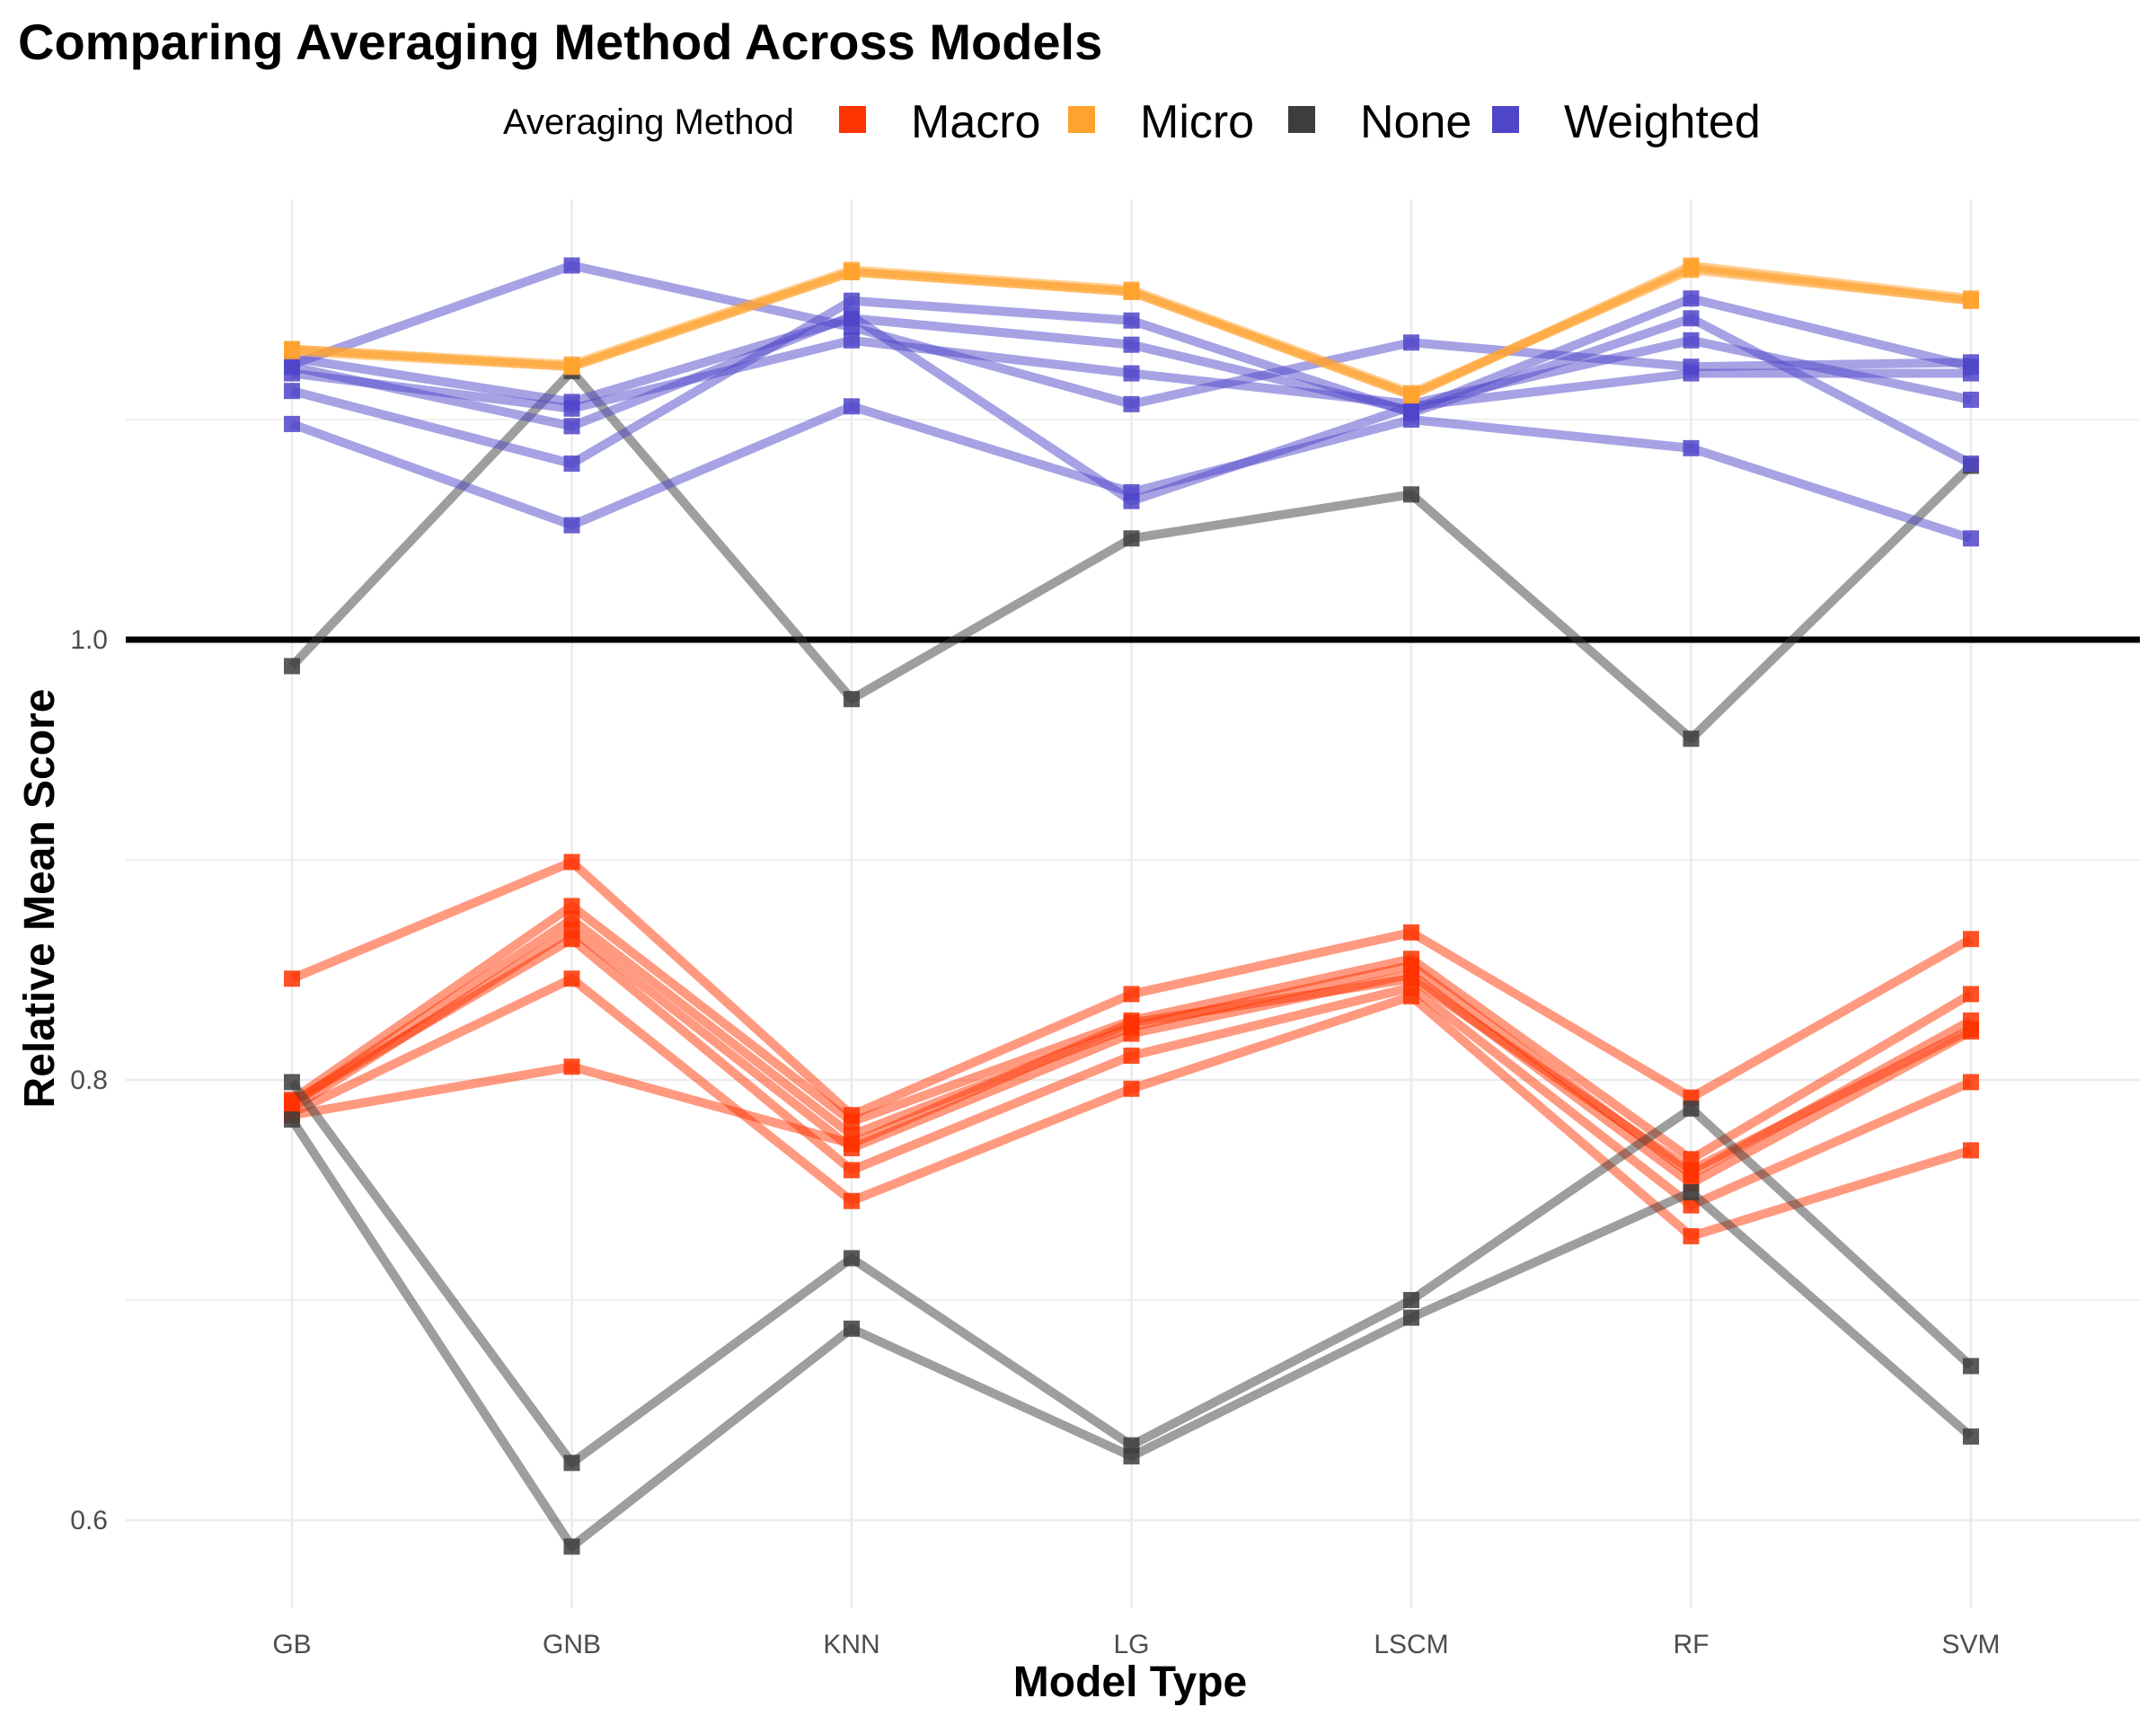 The width and height of the screenshot is (2156, 1725). I want to click on legend-item-none: None, so click(1379, 122).